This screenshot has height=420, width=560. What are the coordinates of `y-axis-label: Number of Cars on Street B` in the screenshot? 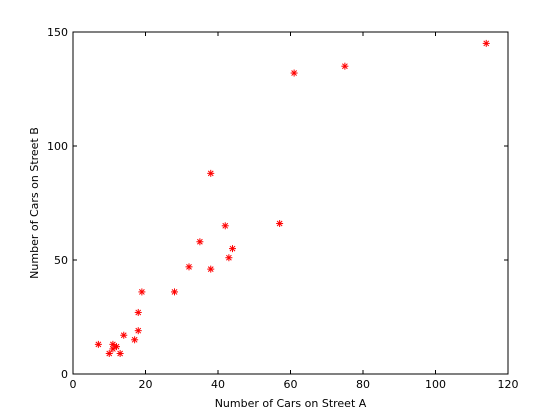 It's located at (34, 203).